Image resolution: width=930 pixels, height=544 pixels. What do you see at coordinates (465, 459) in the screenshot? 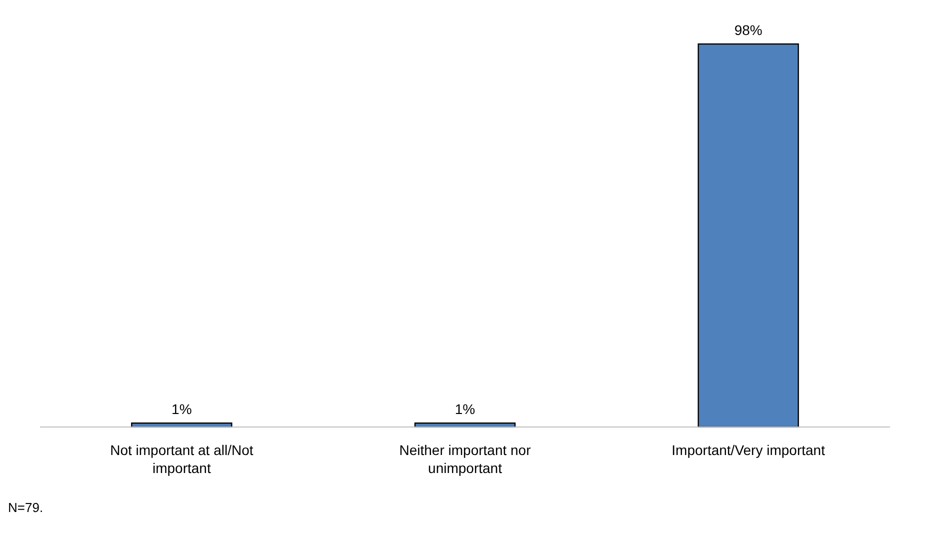
I see `x-tick-label: Neither important nor unimportant` at bounding box center [465, 459].